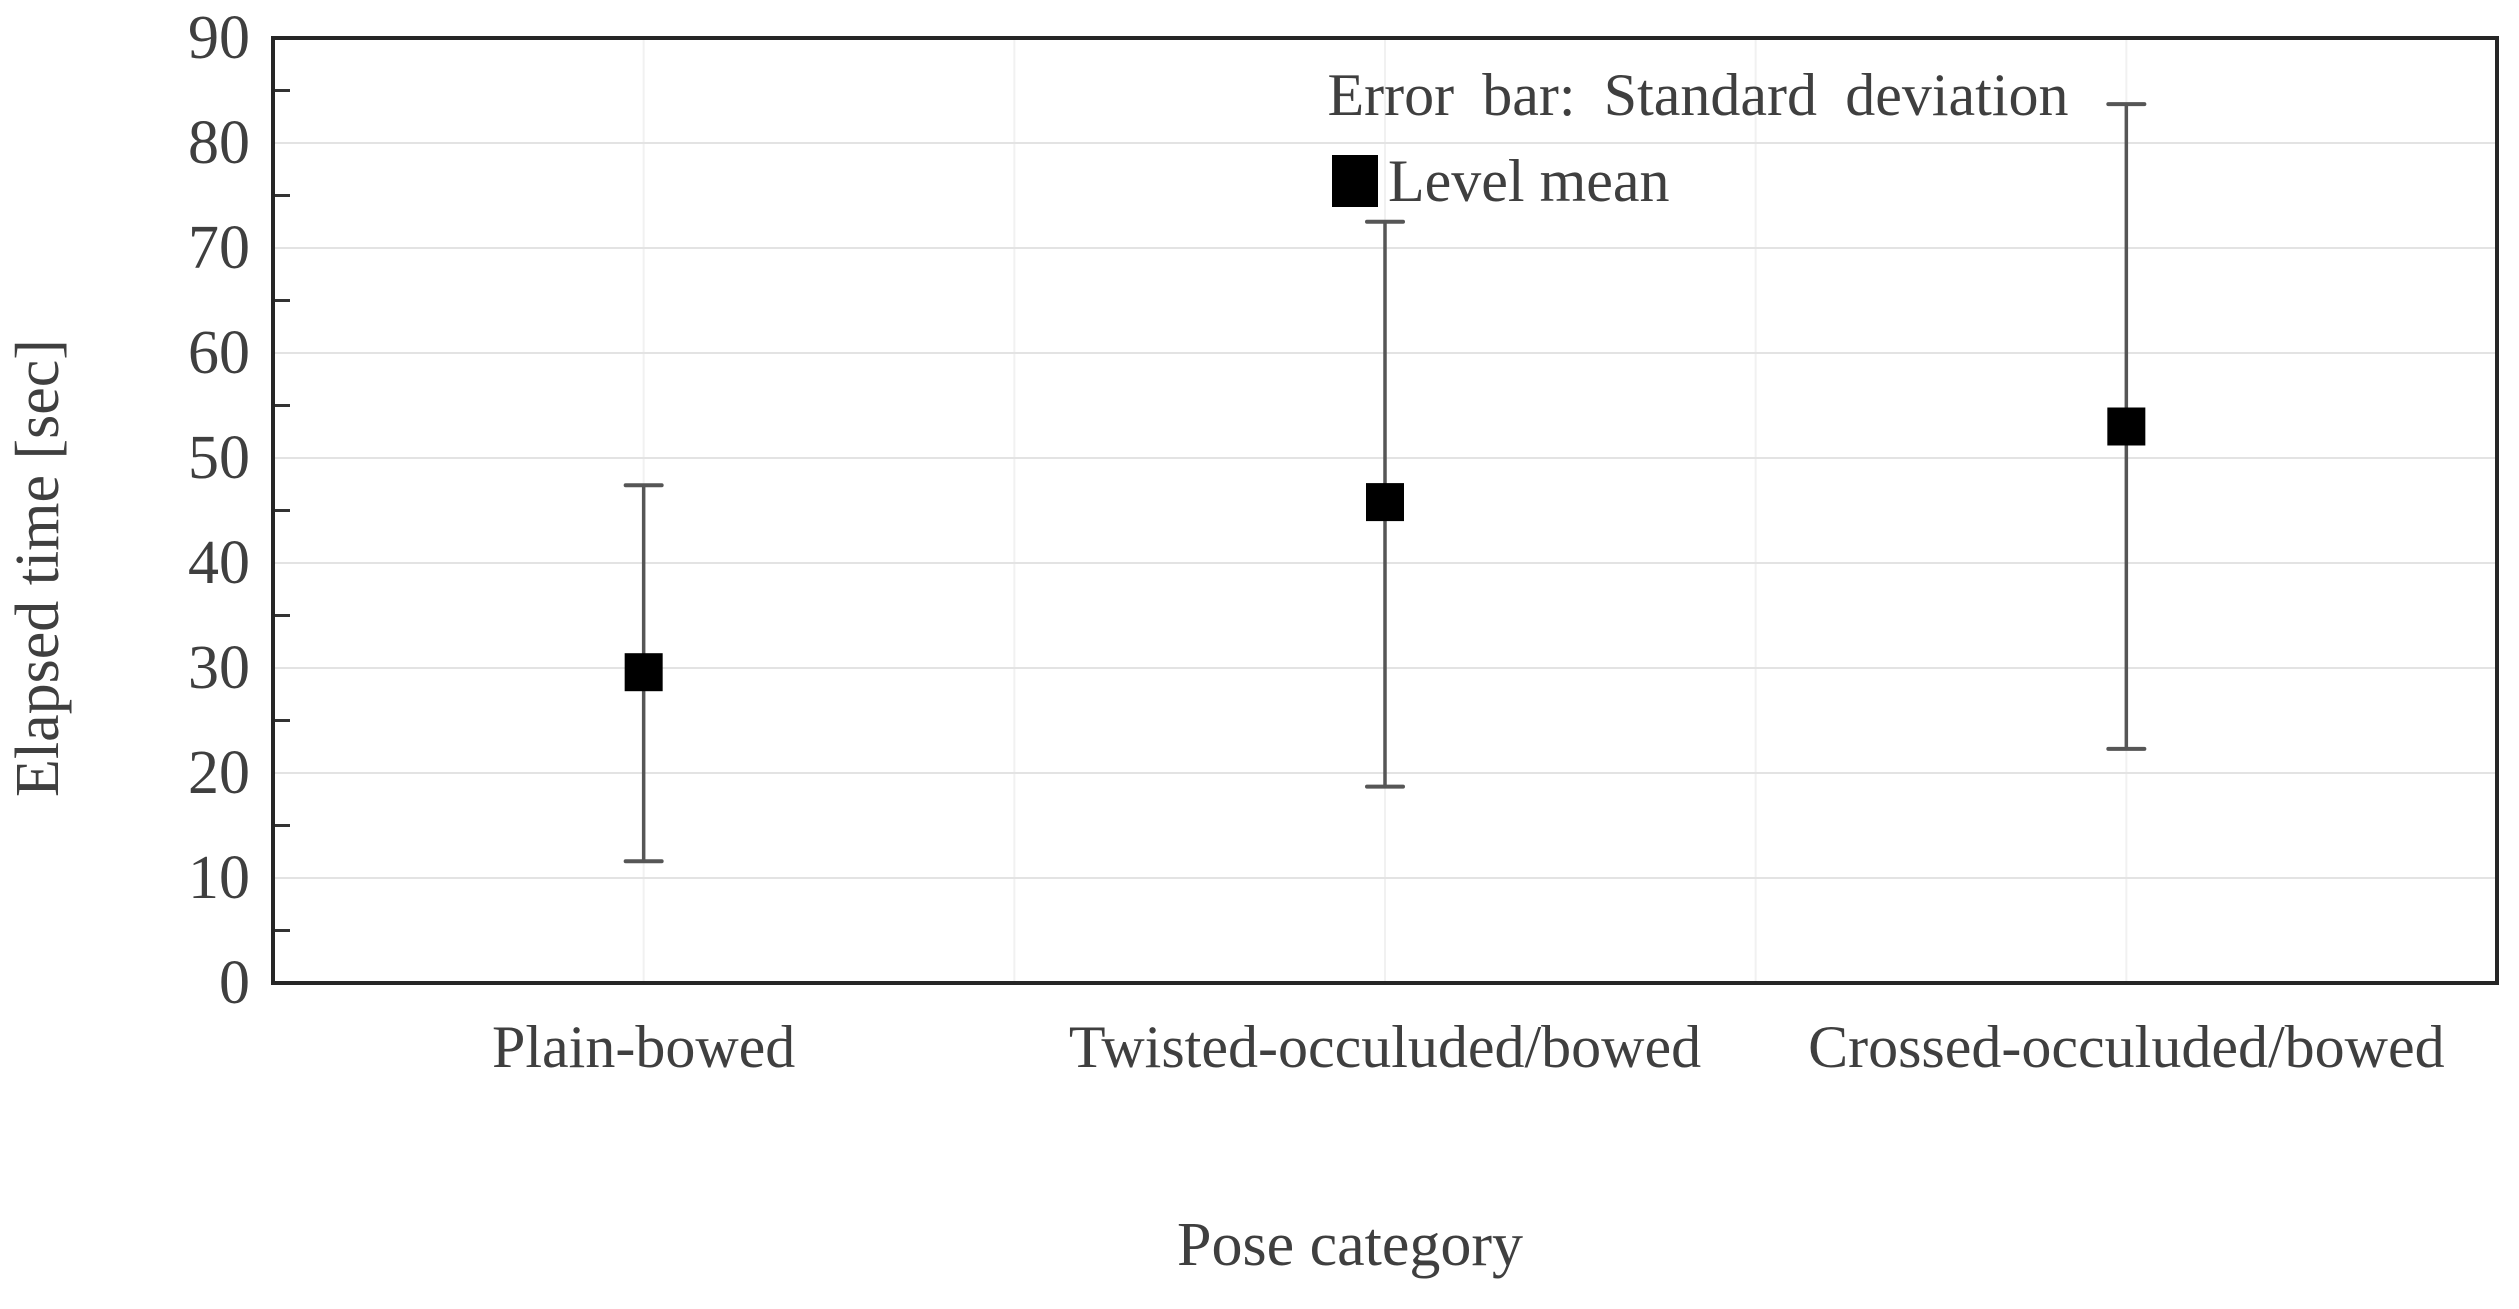 The width and height of the screenshot is (2519, 1309). I want to click on x-axis-title: Pose category, so click(1350, 1245).